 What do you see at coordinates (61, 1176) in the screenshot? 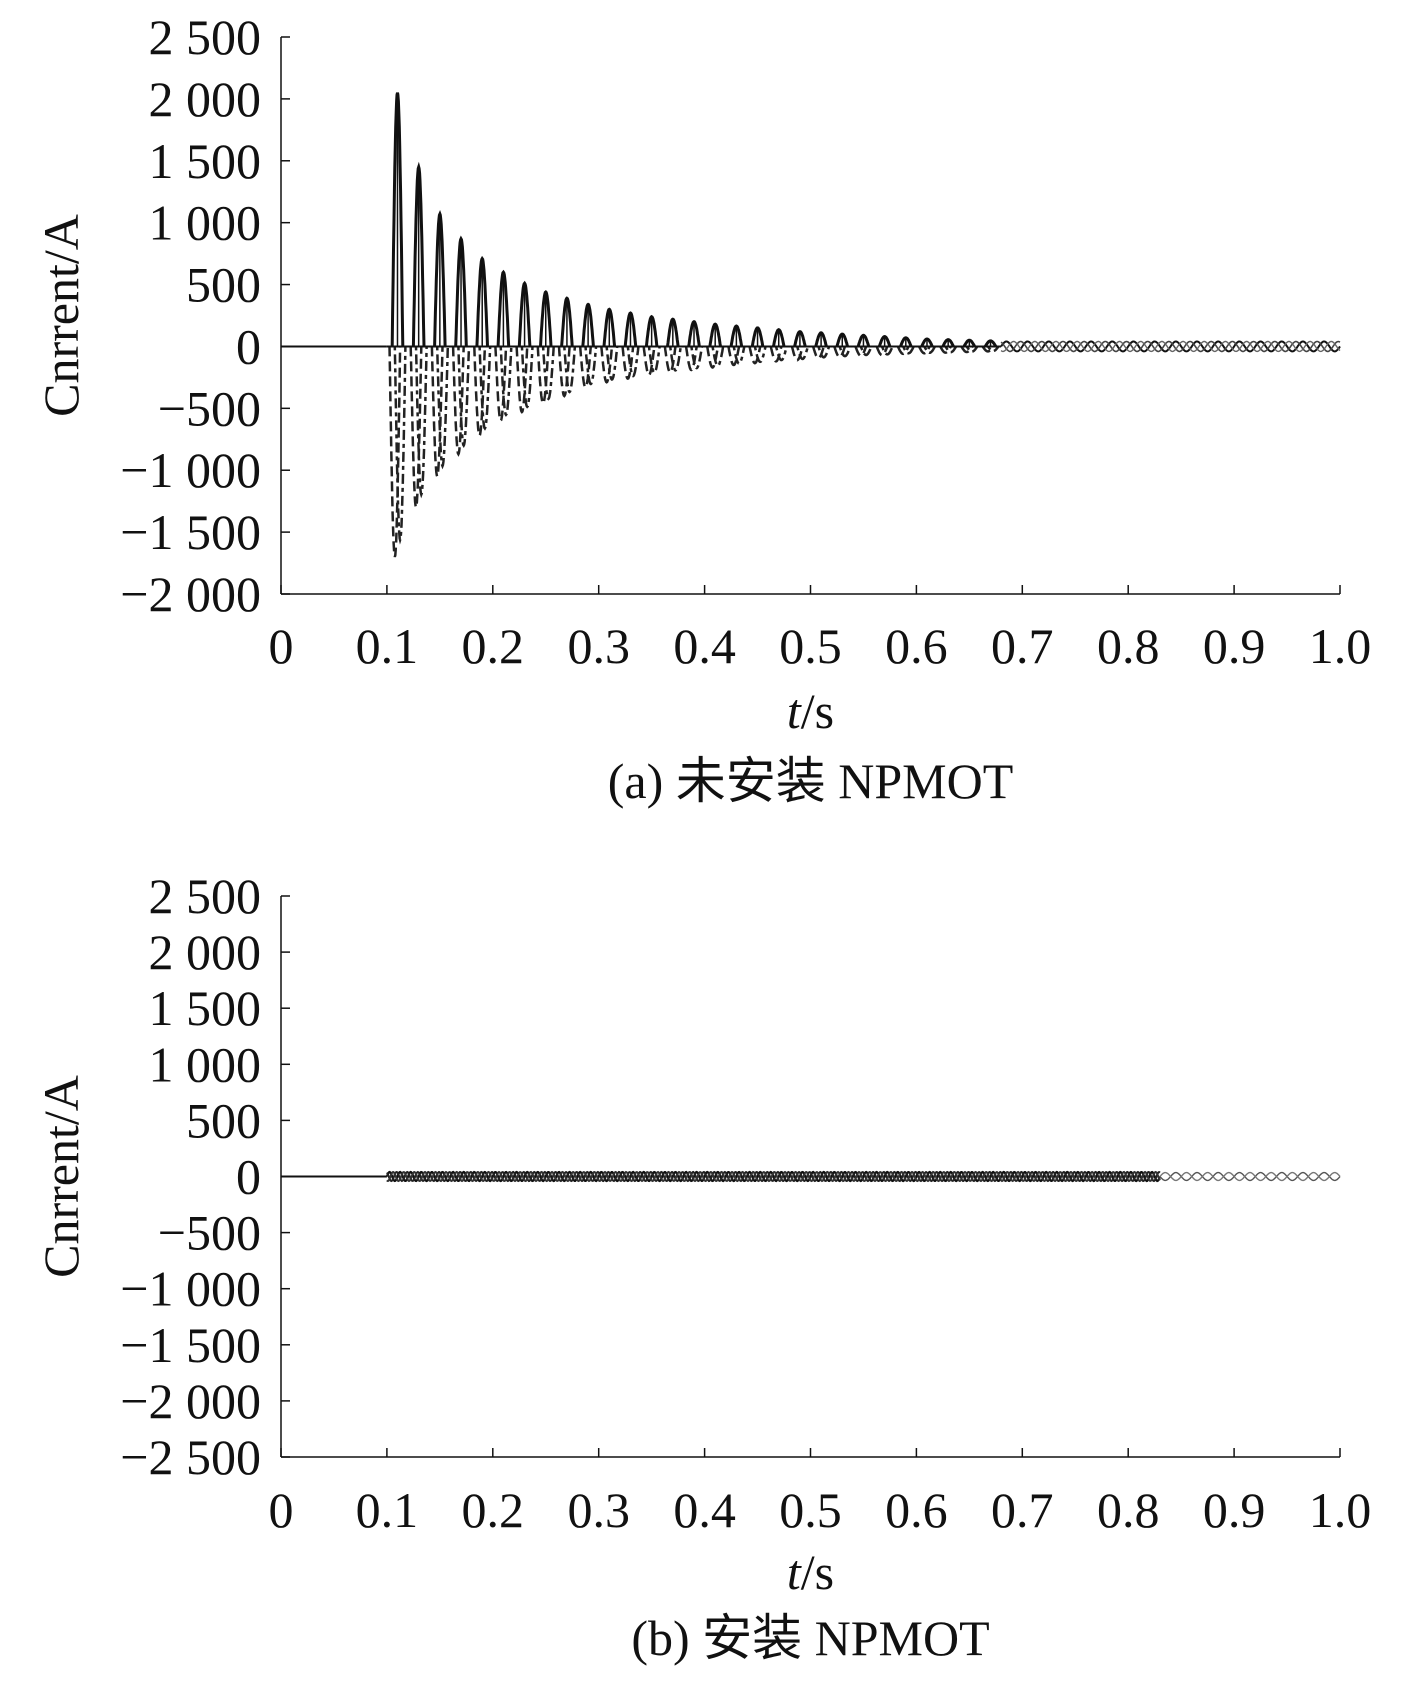
I see `y-axis-title: Cnrrent/A` at bounding box center [61, 1176].